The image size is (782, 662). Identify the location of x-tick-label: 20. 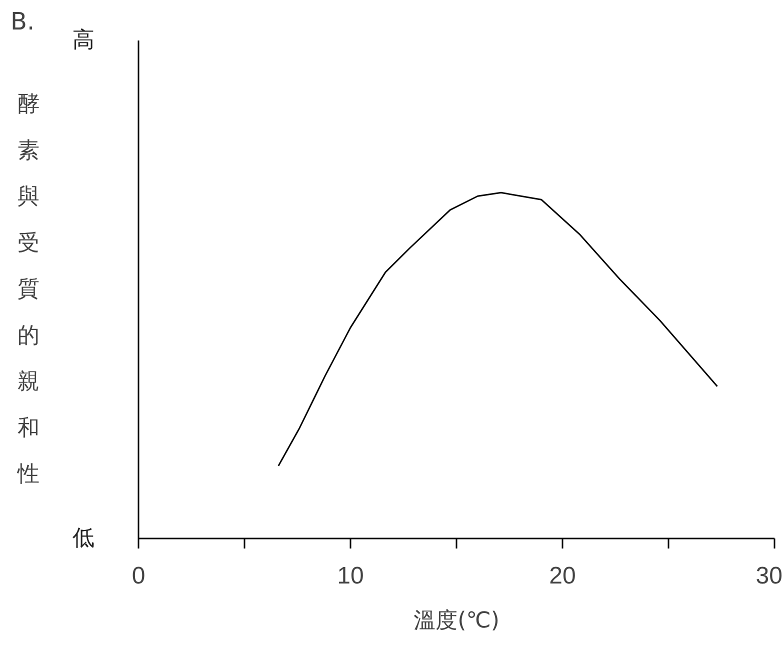
(562, 576).